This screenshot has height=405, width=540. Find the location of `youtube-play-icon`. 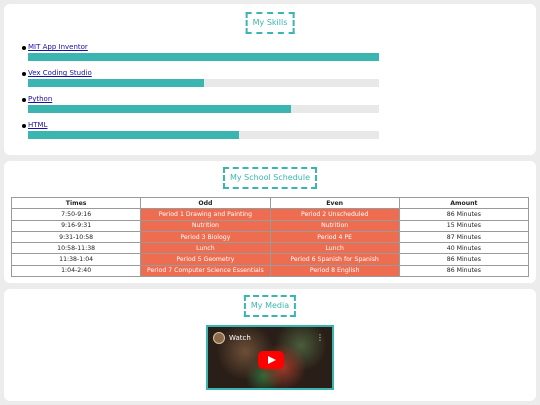

youtube-play-icon is located at coordinates (271, 360).